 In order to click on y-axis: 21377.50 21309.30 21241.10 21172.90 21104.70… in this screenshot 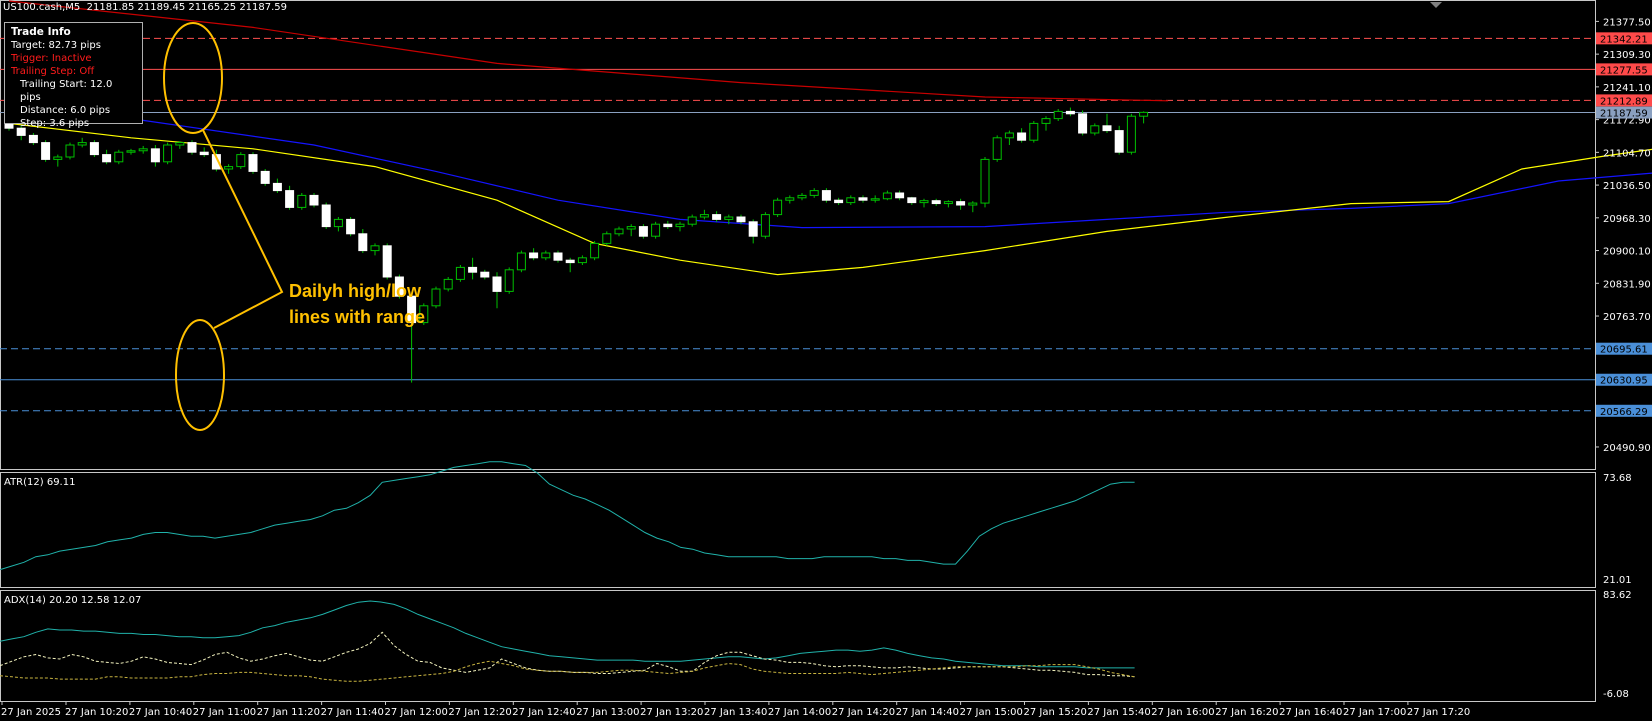, I will do `click(1623, 235)`.